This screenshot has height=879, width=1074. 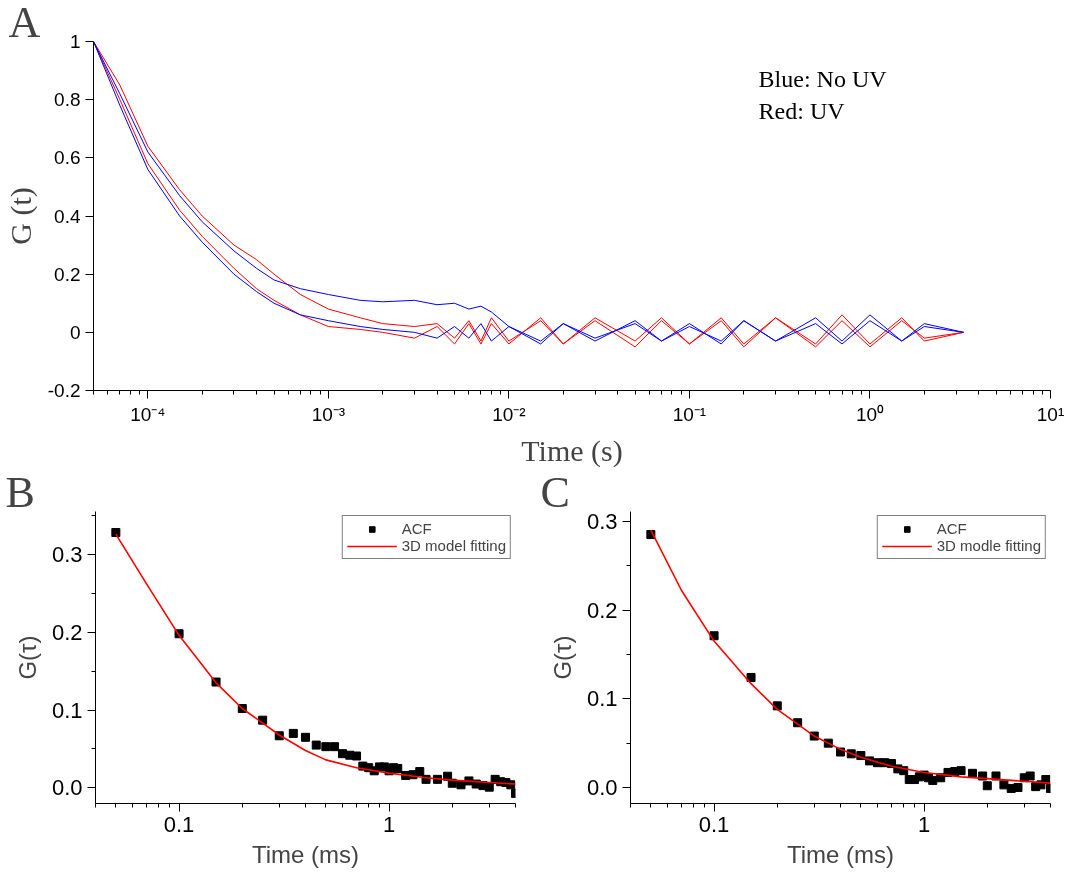 I want to click on annotation: Blue: No UV, so click(x=823, y=79).